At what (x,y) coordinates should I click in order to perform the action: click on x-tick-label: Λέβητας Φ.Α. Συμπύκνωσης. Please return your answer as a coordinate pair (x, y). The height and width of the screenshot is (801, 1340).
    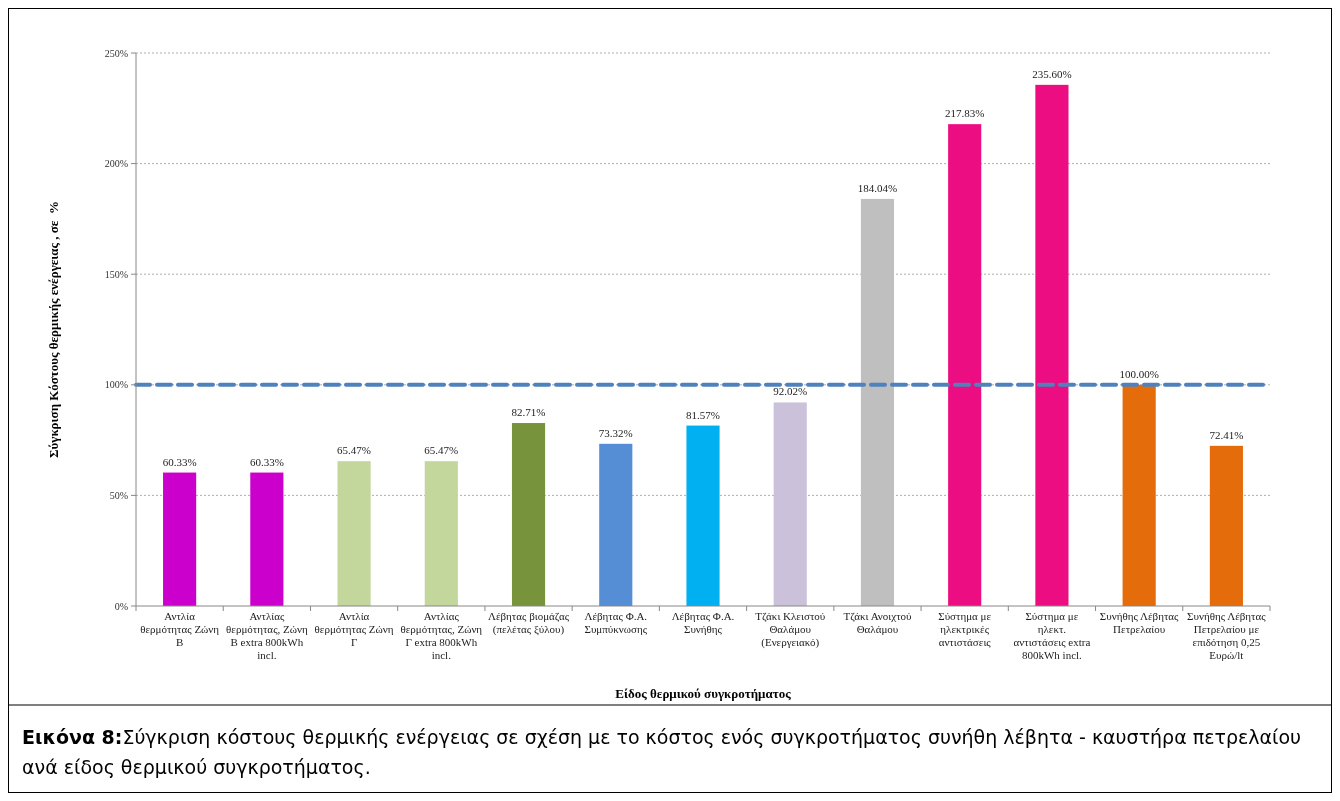
    Looking at the image, I should click on (616, 622).